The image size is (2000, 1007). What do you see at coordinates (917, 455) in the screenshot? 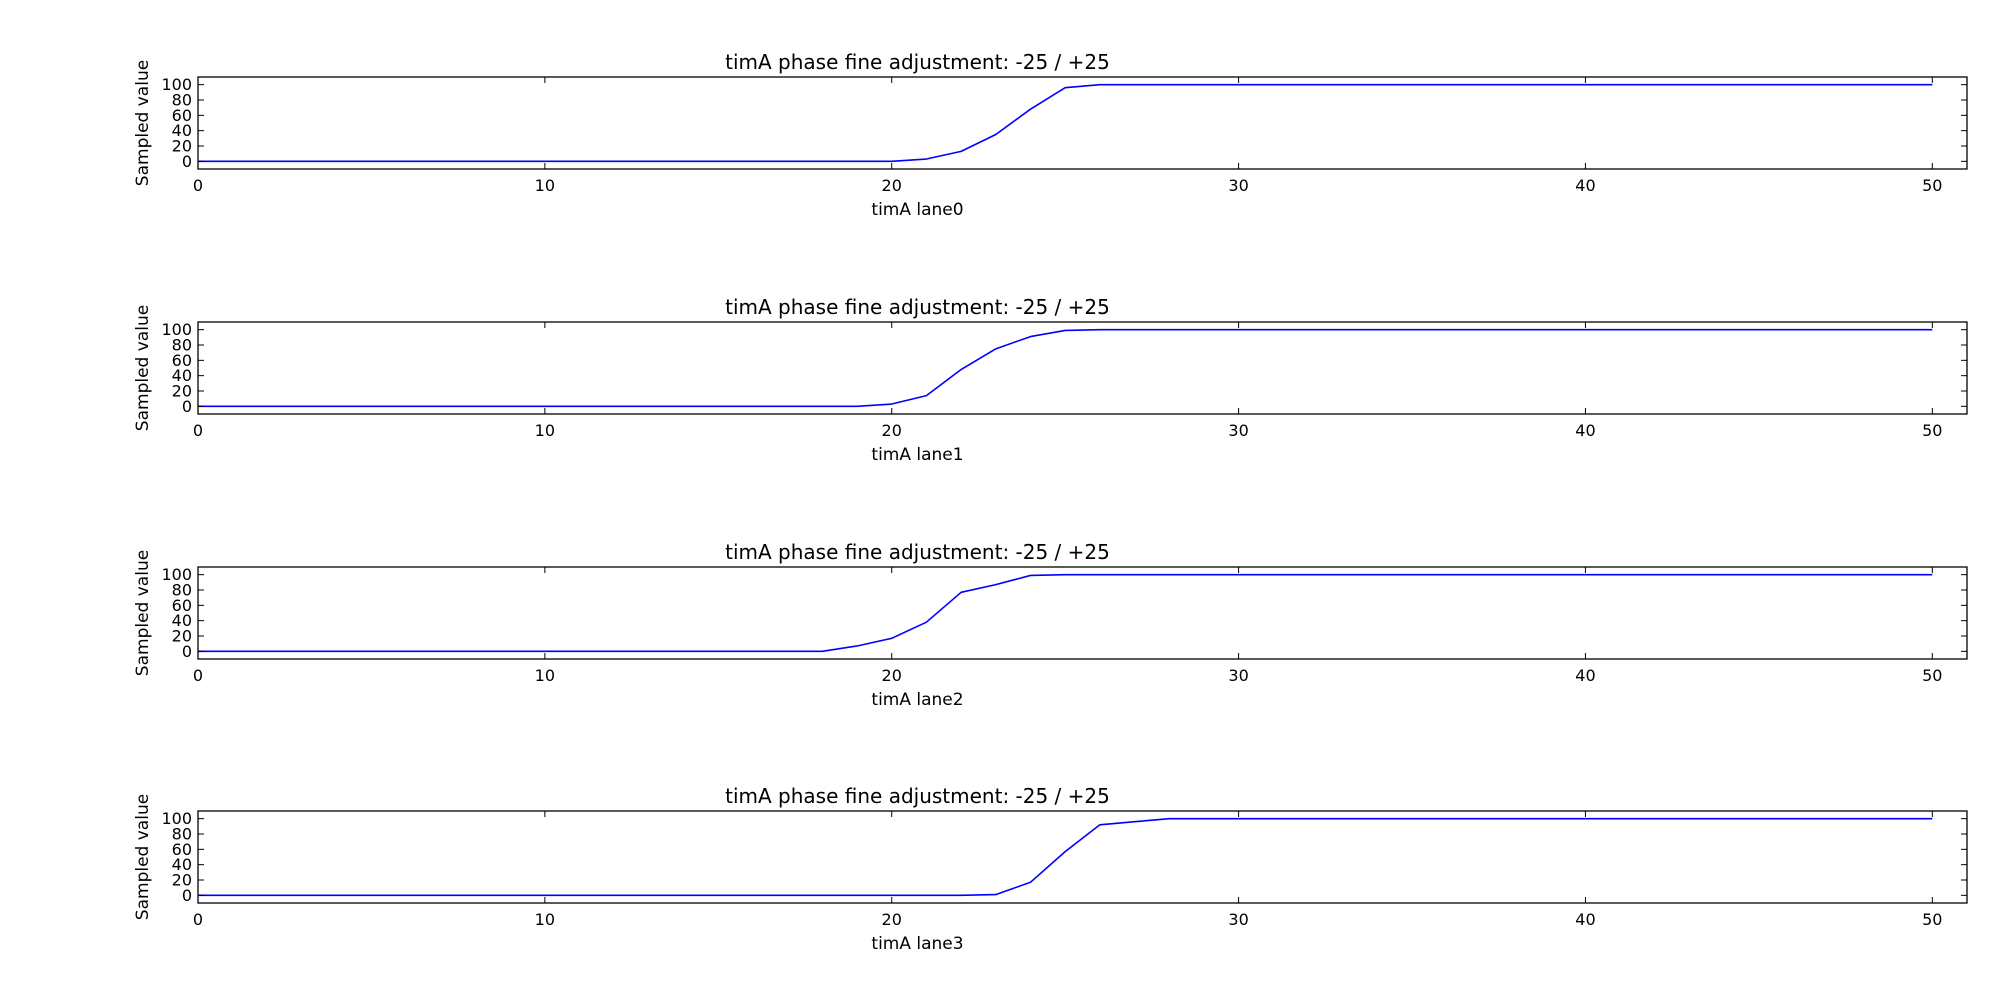
I see `x-axis-label: timA lane1` at bounding box center [917, 455].